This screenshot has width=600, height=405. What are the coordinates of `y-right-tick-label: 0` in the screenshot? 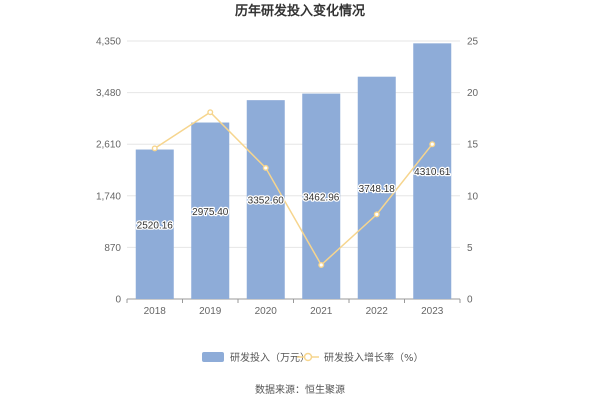 It's located at (470, 300).